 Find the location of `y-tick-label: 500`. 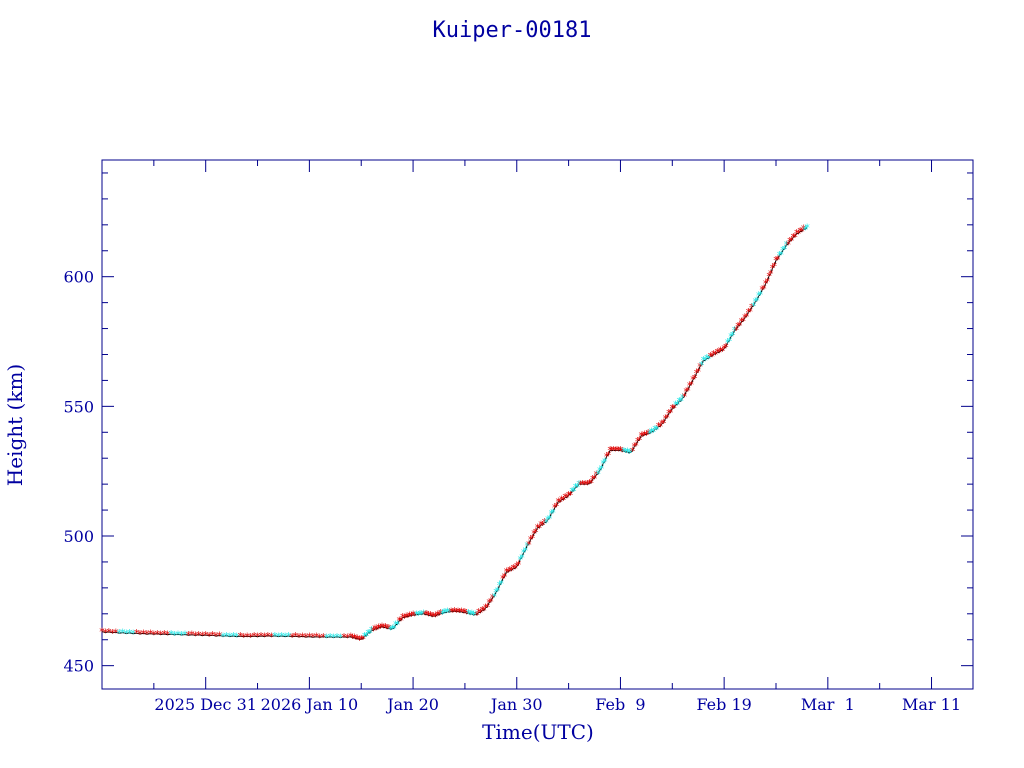

y-tick-label: 500 is located at coordinates (78, 536).